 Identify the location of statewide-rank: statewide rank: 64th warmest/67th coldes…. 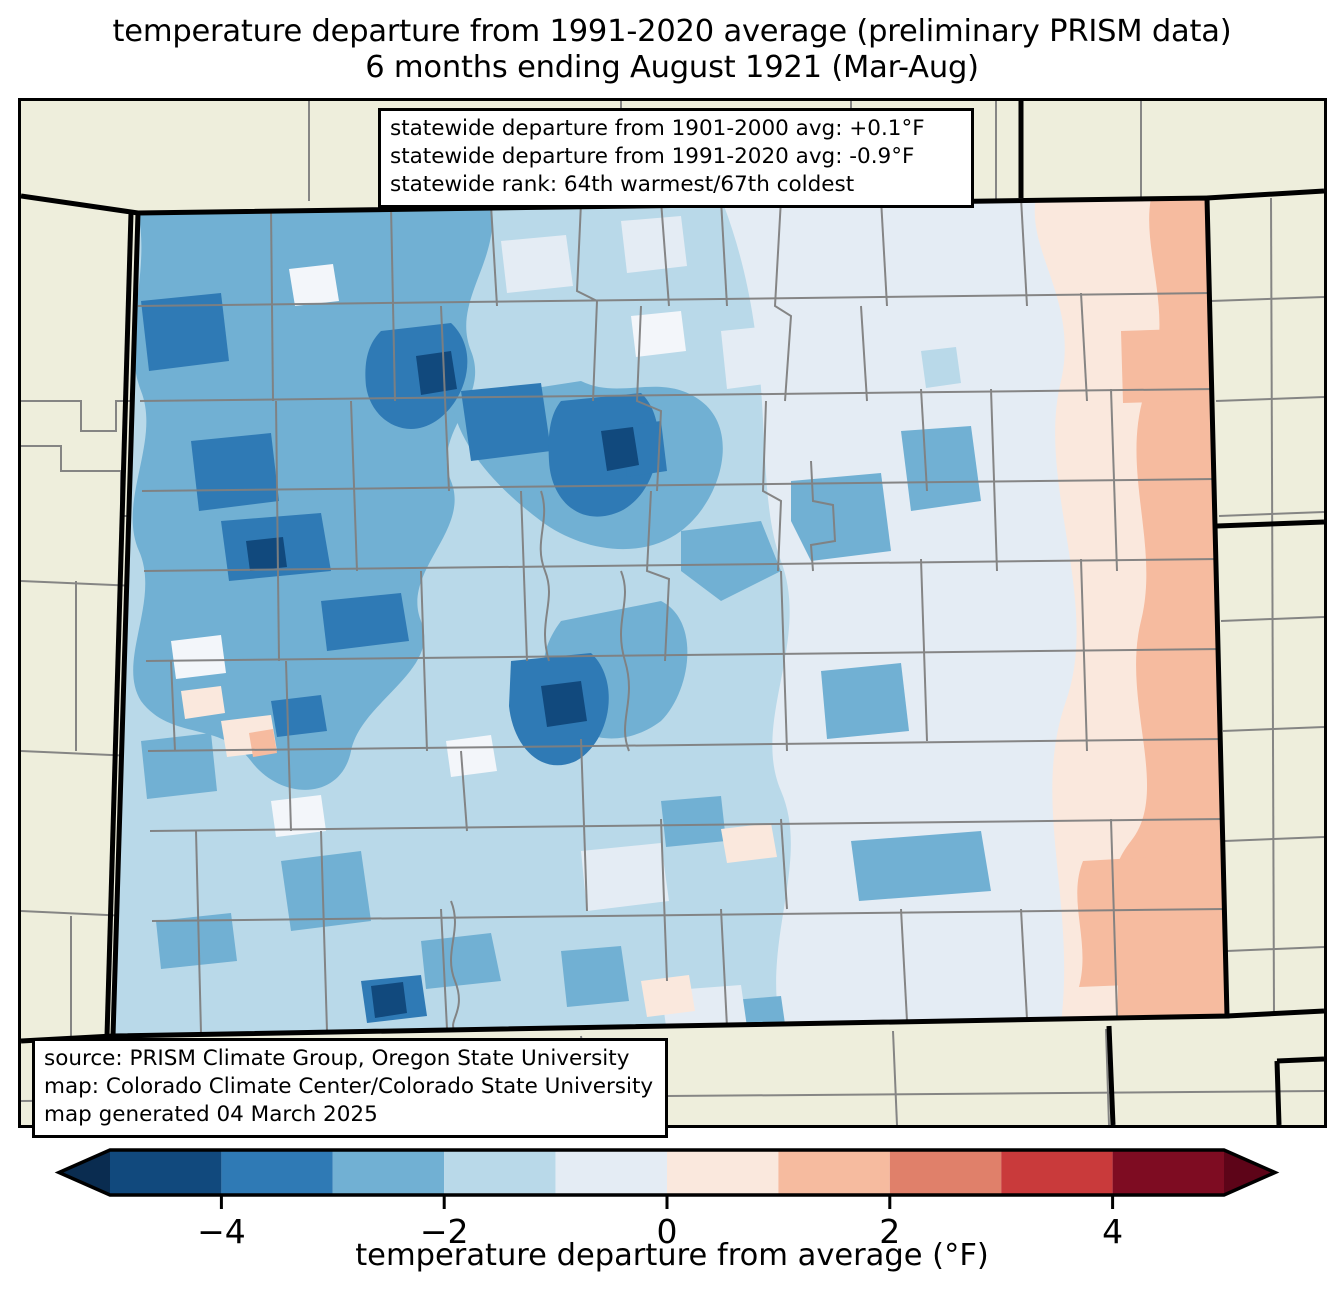
(622, 184).